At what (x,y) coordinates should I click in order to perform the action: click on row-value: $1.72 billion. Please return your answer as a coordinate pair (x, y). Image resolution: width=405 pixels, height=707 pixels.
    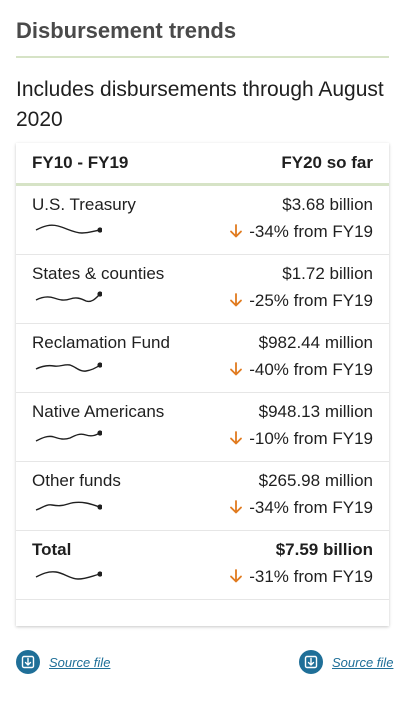
    Looking at the image, I should click on (327, 273).